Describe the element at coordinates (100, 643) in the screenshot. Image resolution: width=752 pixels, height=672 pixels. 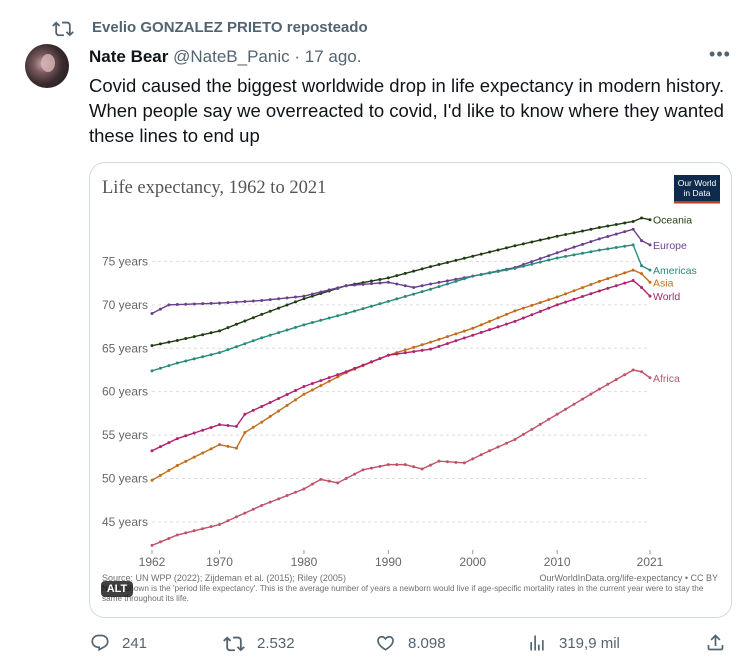
I see `reply-icon` at that location.